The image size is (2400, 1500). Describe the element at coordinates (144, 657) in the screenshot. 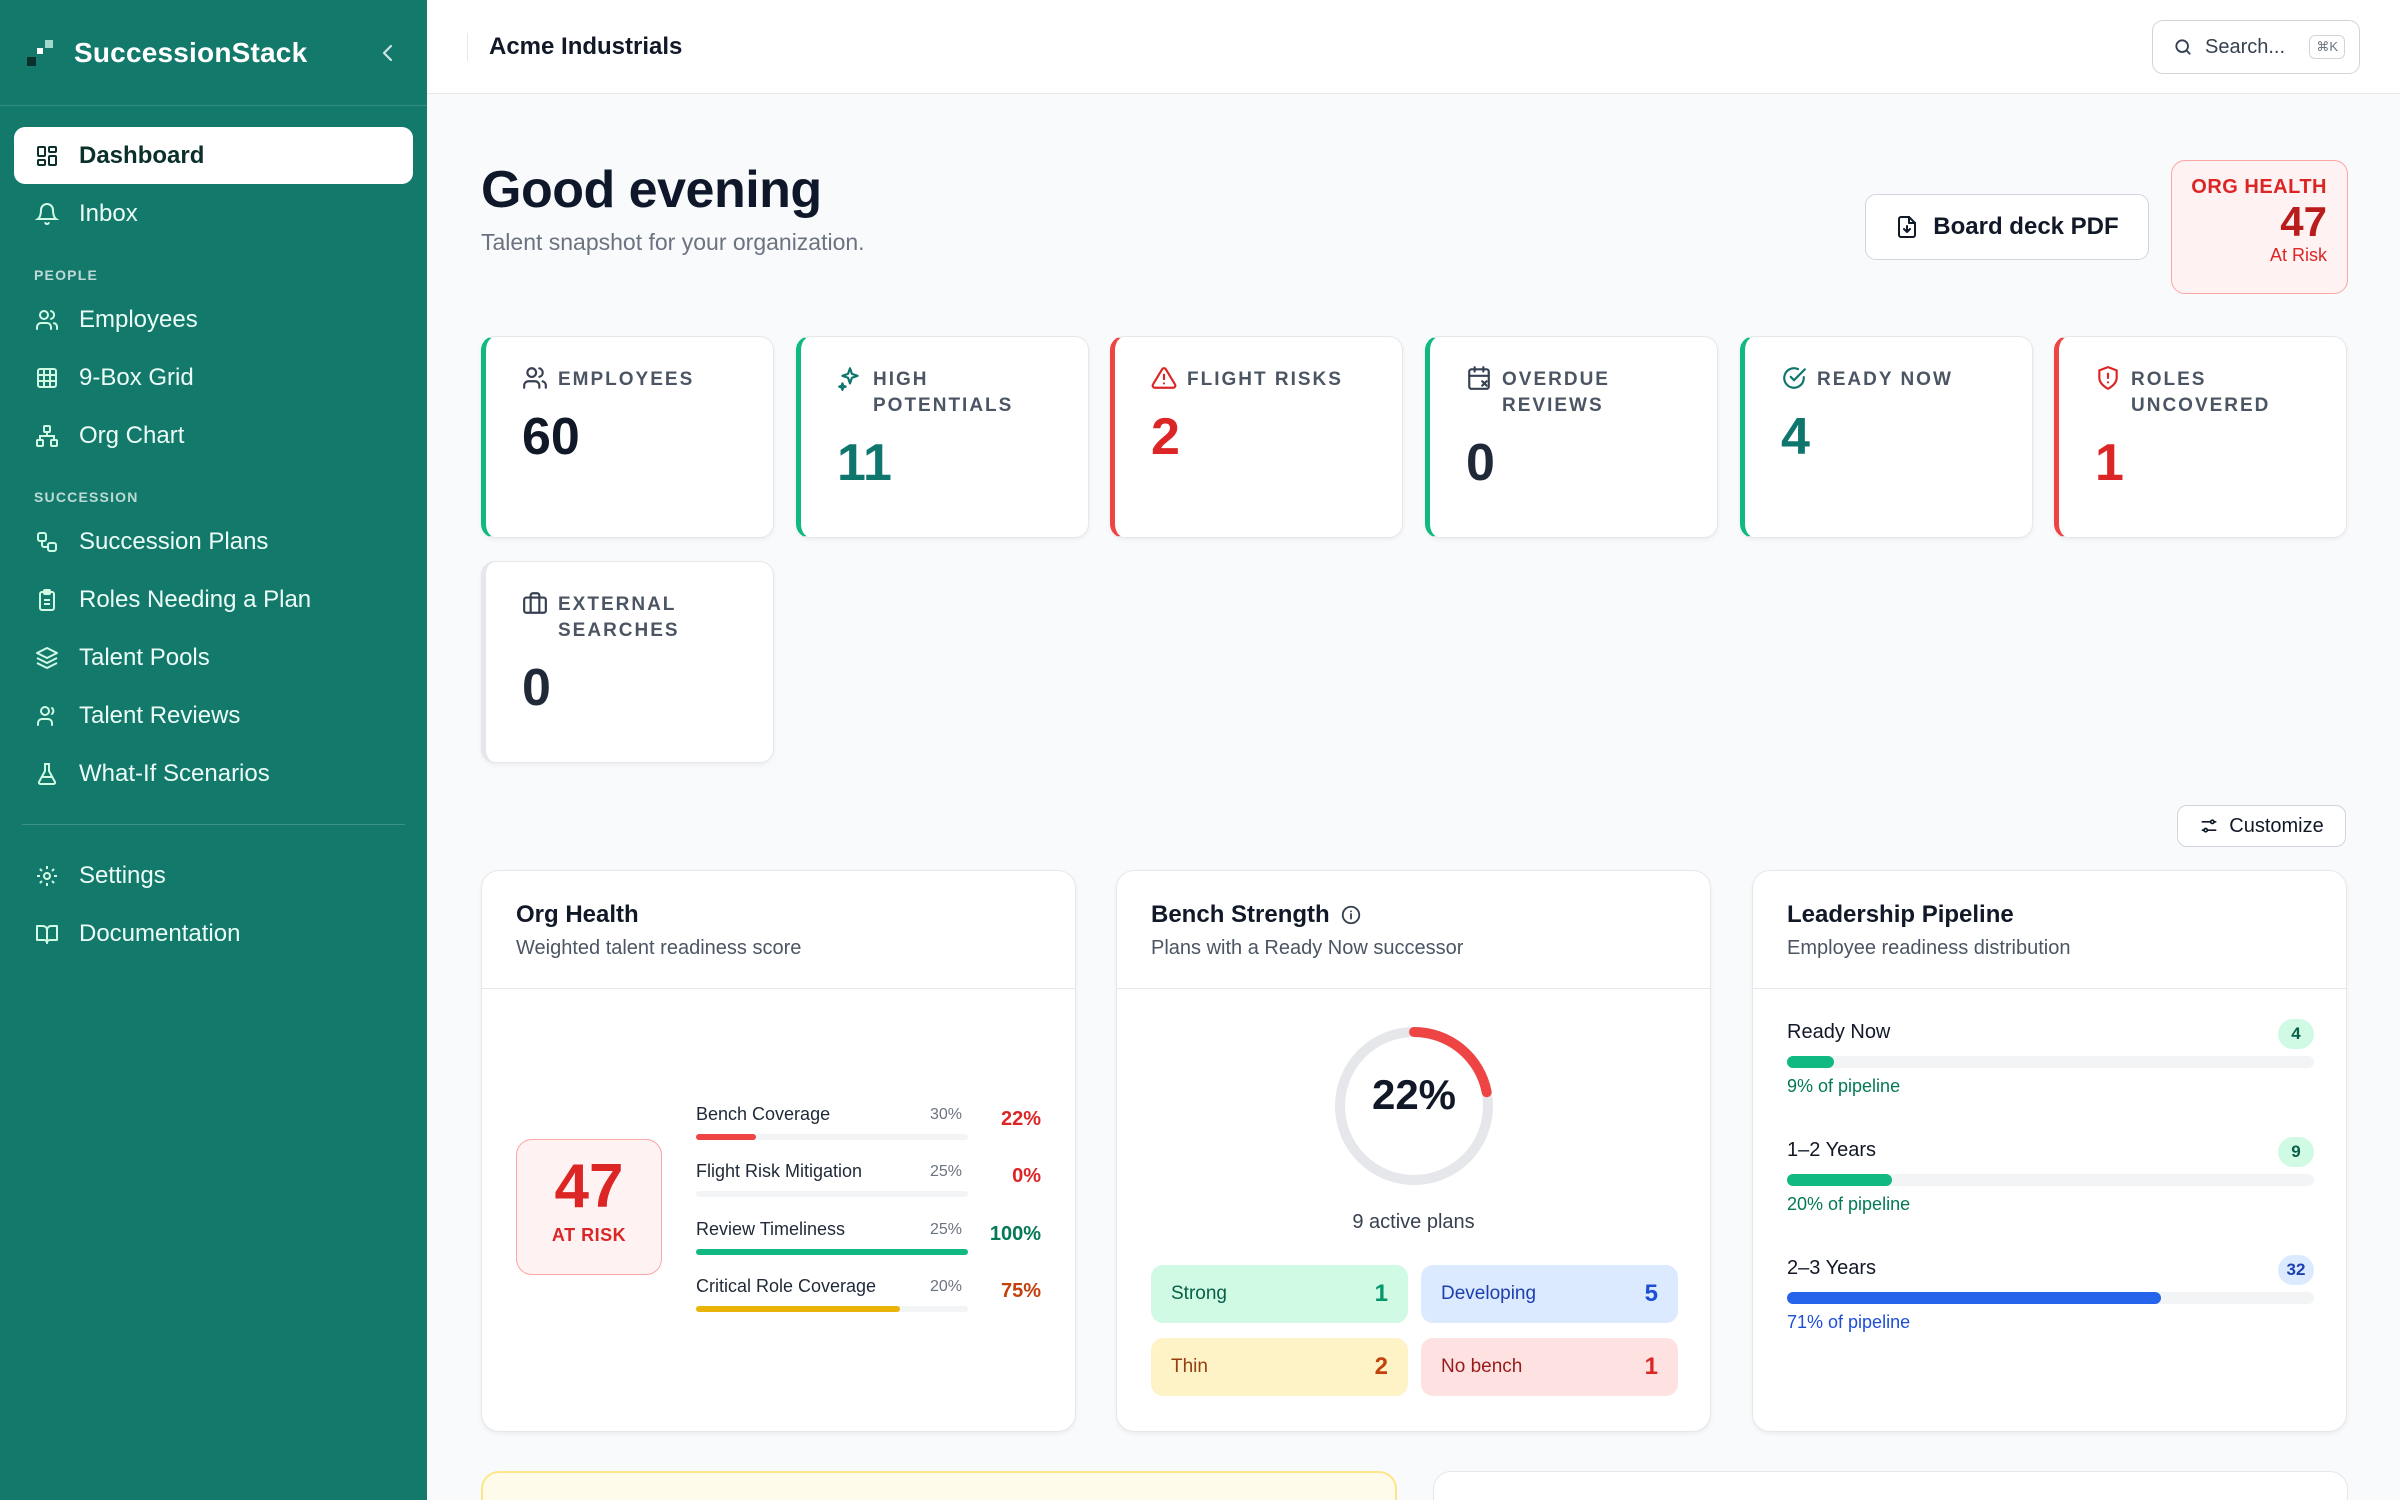

I see `sidebar-item-label: Talent Pools` at that location.